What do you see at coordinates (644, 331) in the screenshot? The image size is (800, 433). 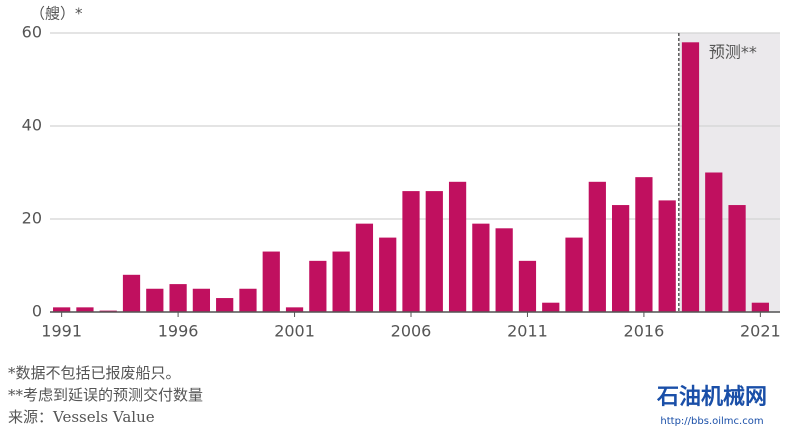 I see `x-tick-label: 2016` at bounding box center [644, 331].